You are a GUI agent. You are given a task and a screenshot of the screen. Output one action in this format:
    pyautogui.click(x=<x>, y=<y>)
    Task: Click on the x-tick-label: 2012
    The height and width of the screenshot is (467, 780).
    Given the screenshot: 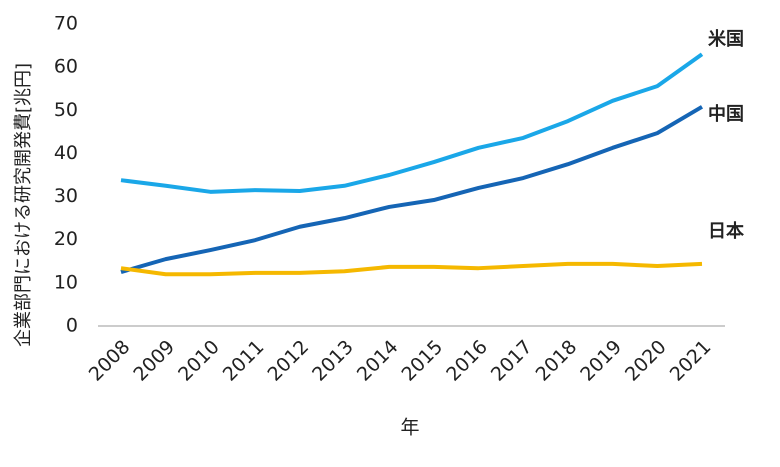 What is the action you would take?
    pyautogui.click(x=288, y=361)
    